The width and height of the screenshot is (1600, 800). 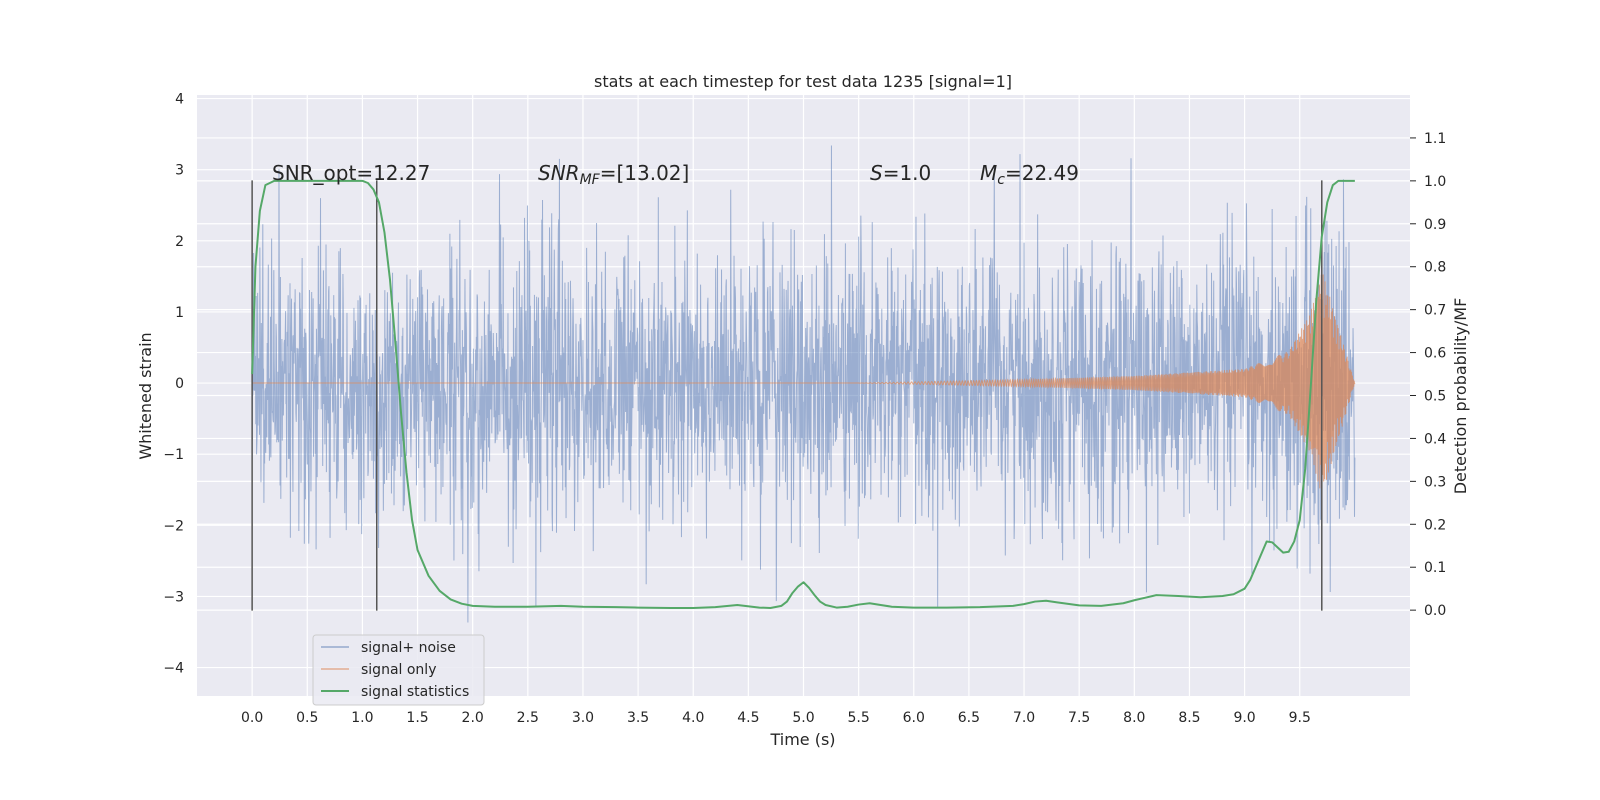 I want to click on y-right-tick-label-4: 0.4, so click(x=1435, y=439).